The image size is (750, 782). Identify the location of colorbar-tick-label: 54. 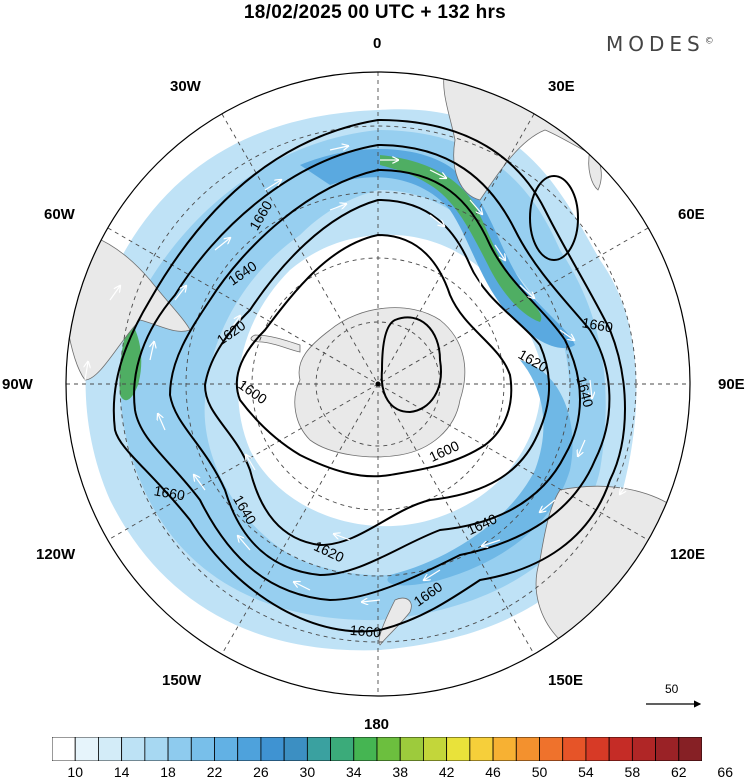
(586, 772).